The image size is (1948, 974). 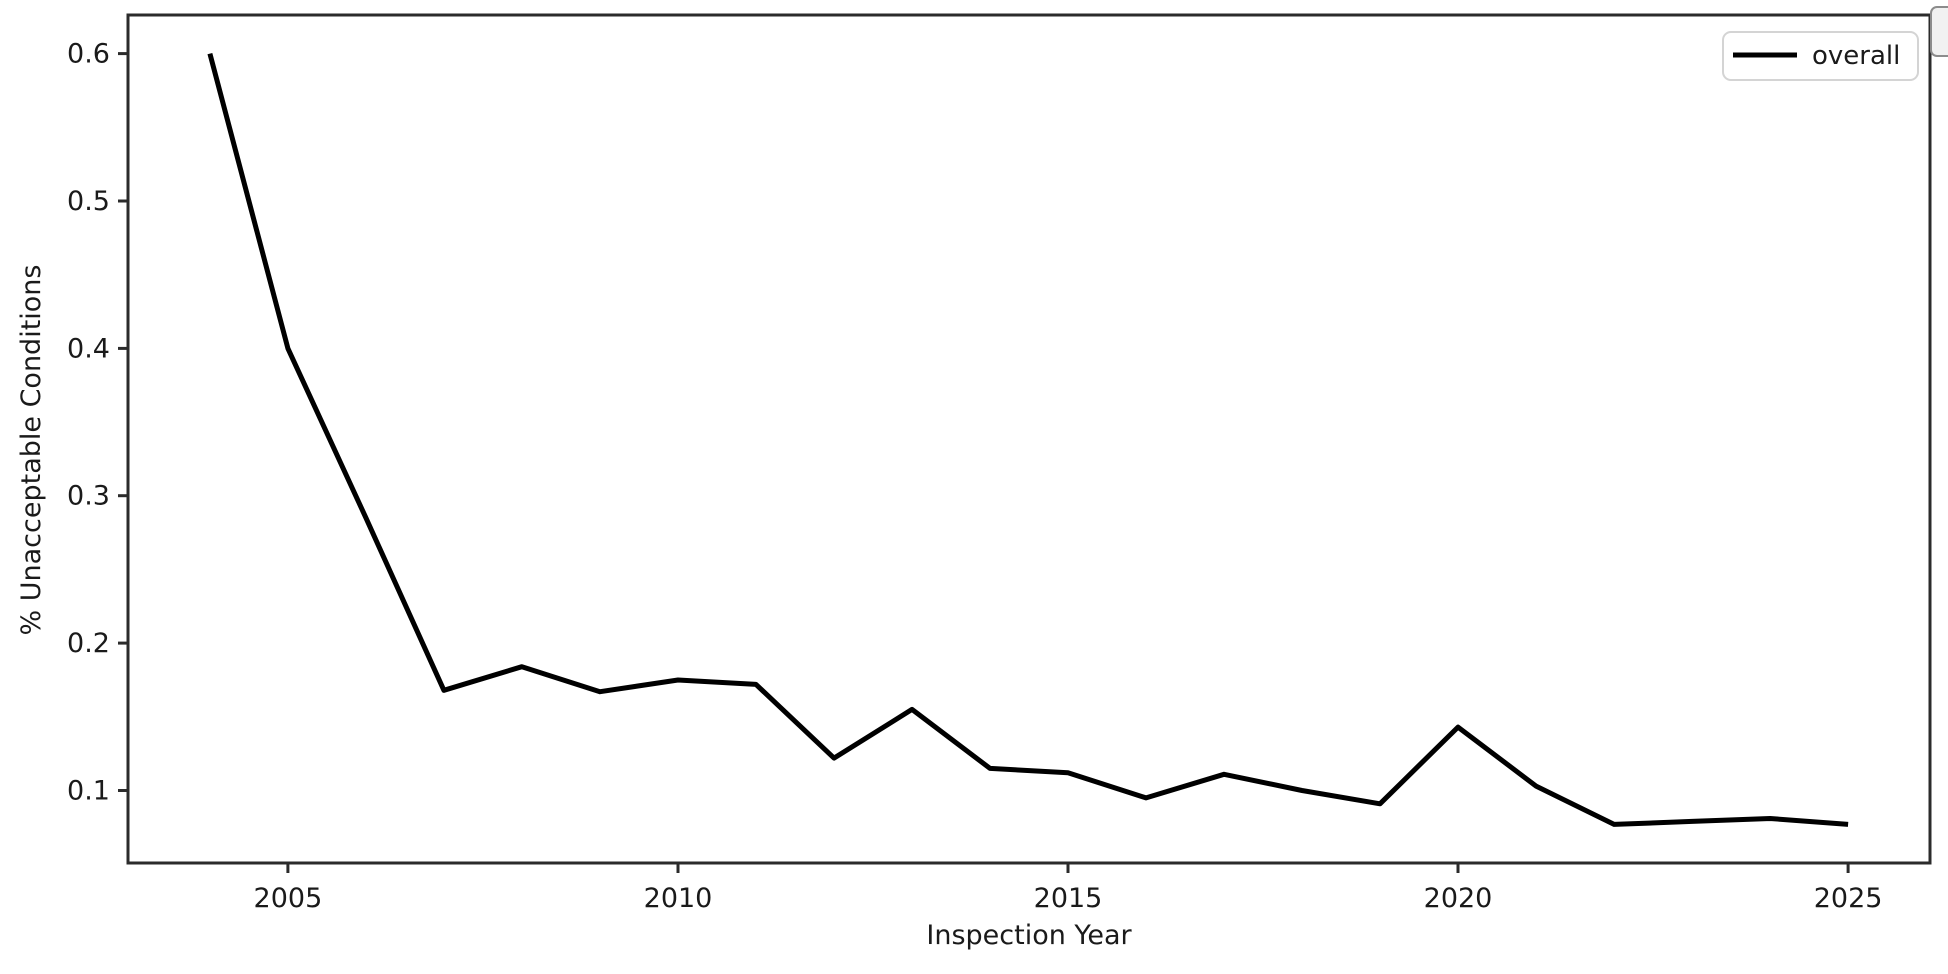 I want to click on x-axis: 2005 2010 2015 2020 2025, so click(x=1068, y=888).